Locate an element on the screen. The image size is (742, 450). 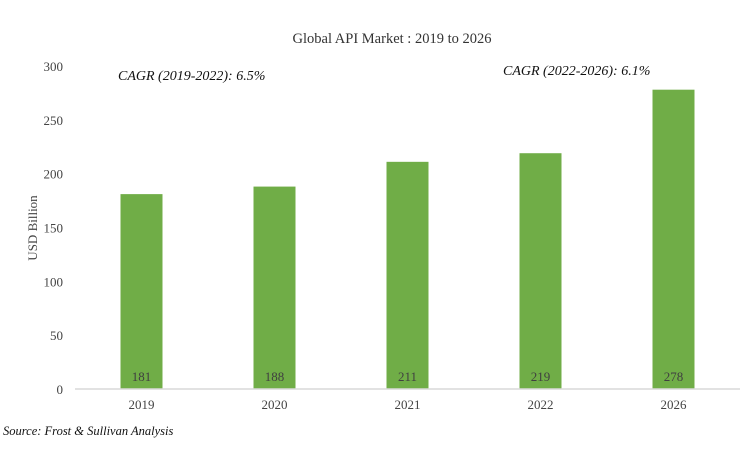
x-tick-label: 2021 is located at coordinates (408, 404).